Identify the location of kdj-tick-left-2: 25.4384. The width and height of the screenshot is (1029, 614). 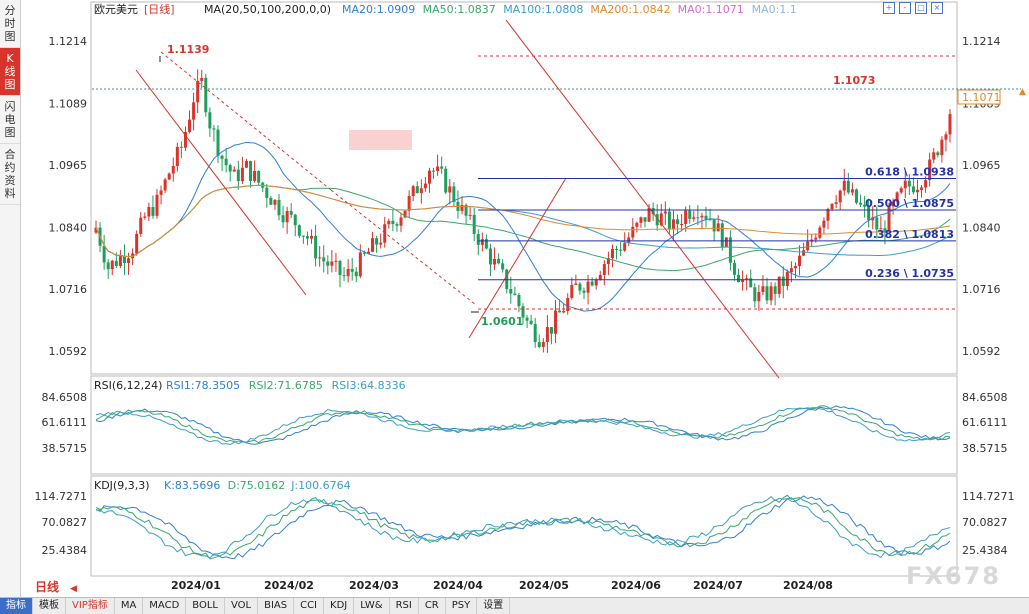
(65, 550).